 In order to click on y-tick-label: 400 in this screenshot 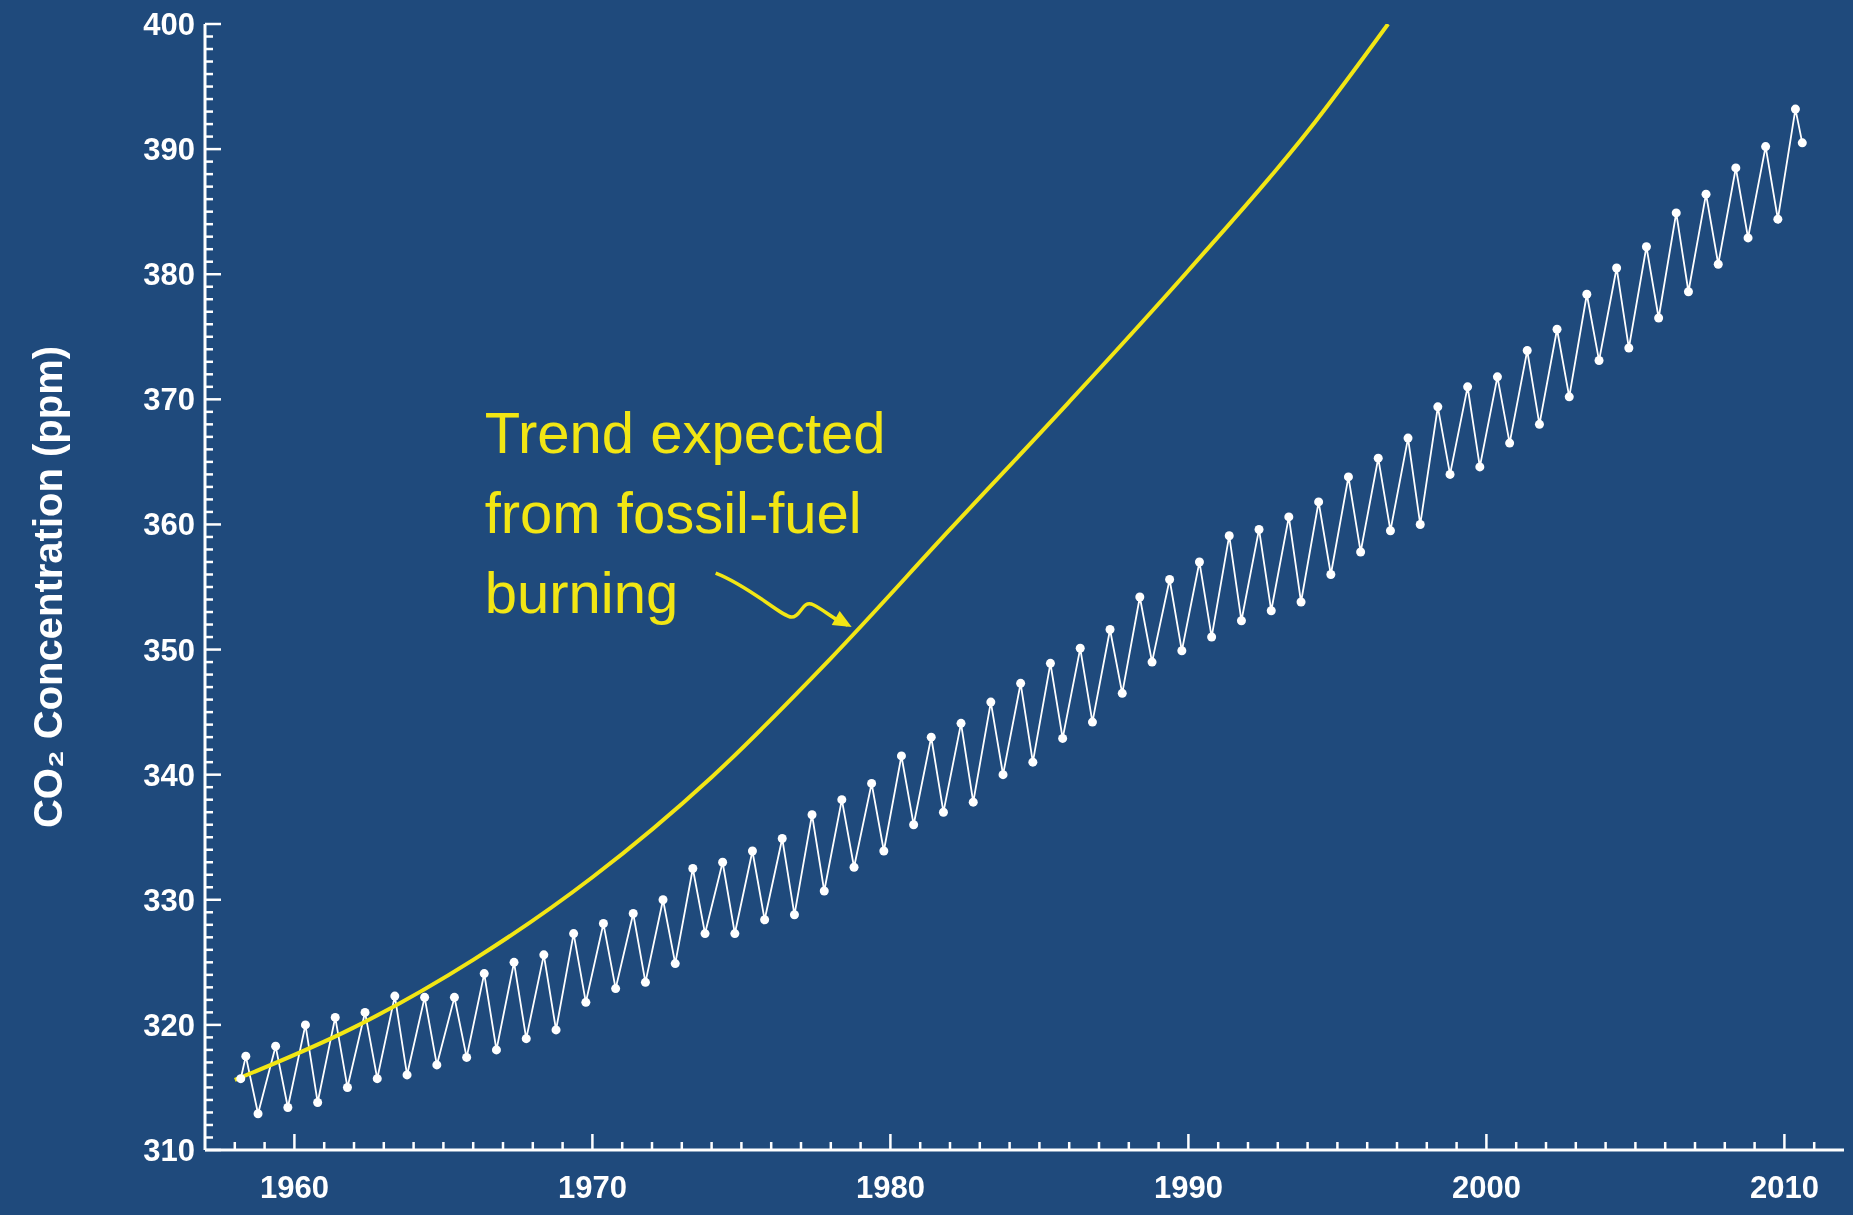, I will do `click(169, 24)`.